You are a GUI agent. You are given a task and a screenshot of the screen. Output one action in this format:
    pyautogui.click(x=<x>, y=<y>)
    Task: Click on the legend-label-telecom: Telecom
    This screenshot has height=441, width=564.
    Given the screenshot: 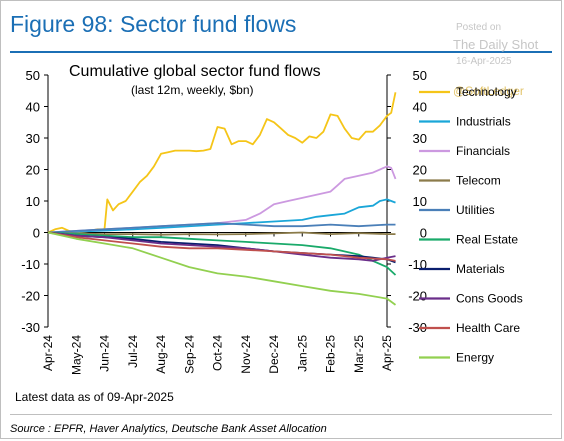 What is the action you would take?
    pyautogui.click(x=478, y=181)
    